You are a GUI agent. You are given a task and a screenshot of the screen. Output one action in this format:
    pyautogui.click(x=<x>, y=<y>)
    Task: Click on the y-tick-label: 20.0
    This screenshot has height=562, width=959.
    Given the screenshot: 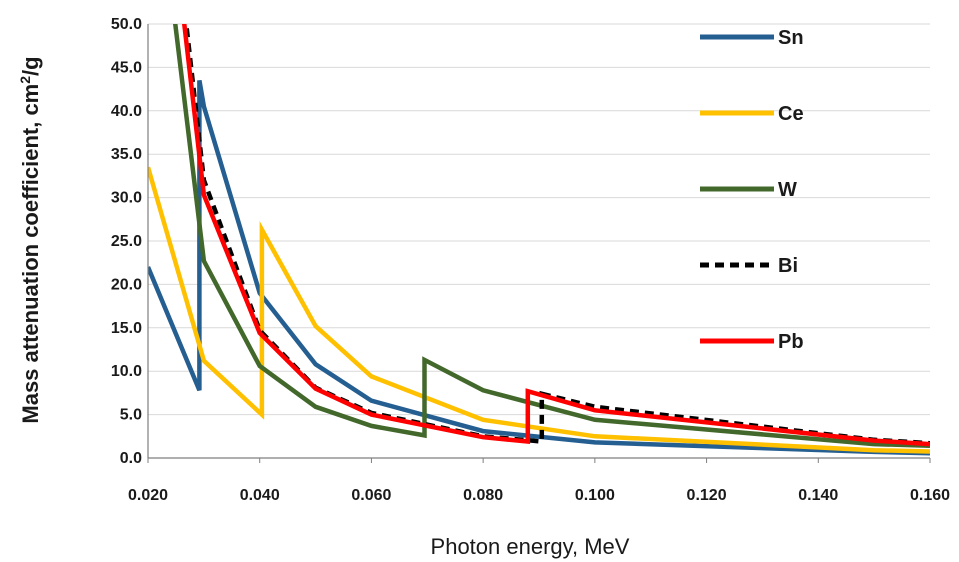 What is the action you would take?
    pyautogui.click(x=126, y=284)
    